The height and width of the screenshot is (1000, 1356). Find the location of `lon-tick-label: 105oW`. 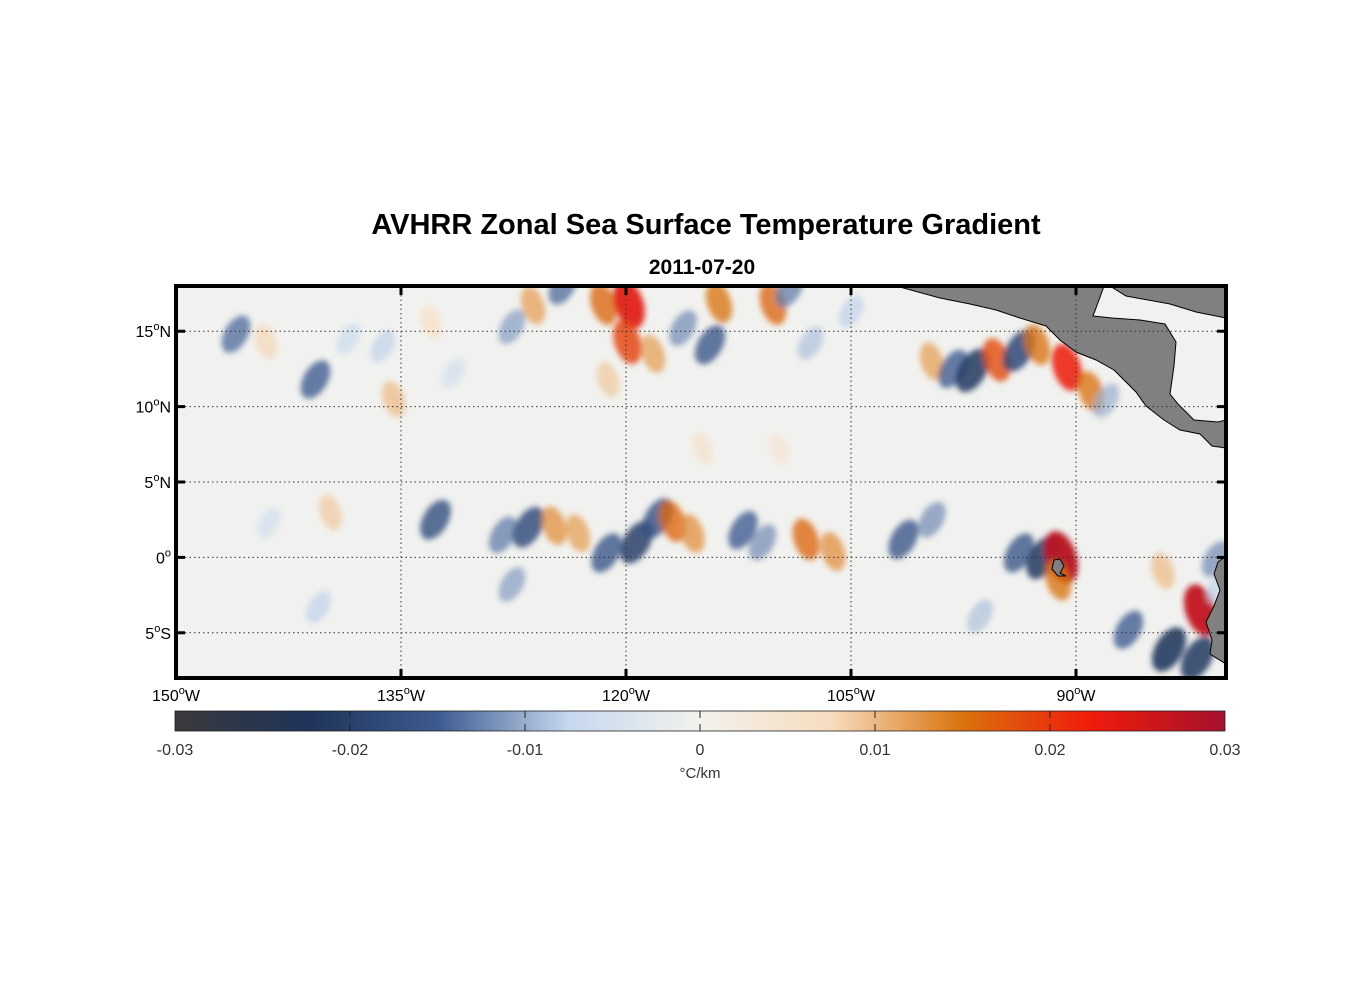

lon-tick-label: 105oW is located at coordinates (851, 695).